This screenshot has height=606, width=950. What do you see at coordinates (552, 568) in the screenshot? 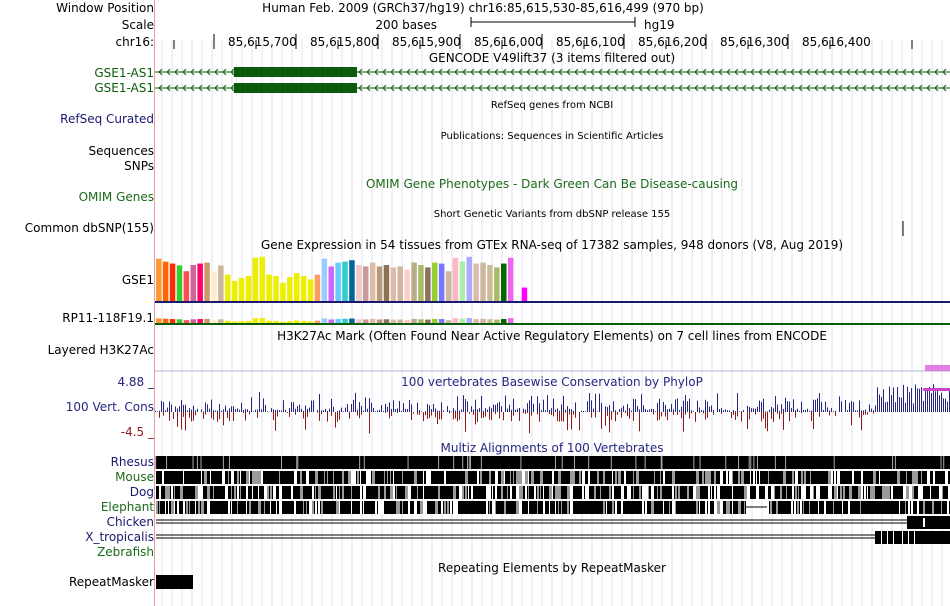
I see `repeatmasker-track-title: Repeating Elements by RepeatMasker` at bounding box center [552, 568].